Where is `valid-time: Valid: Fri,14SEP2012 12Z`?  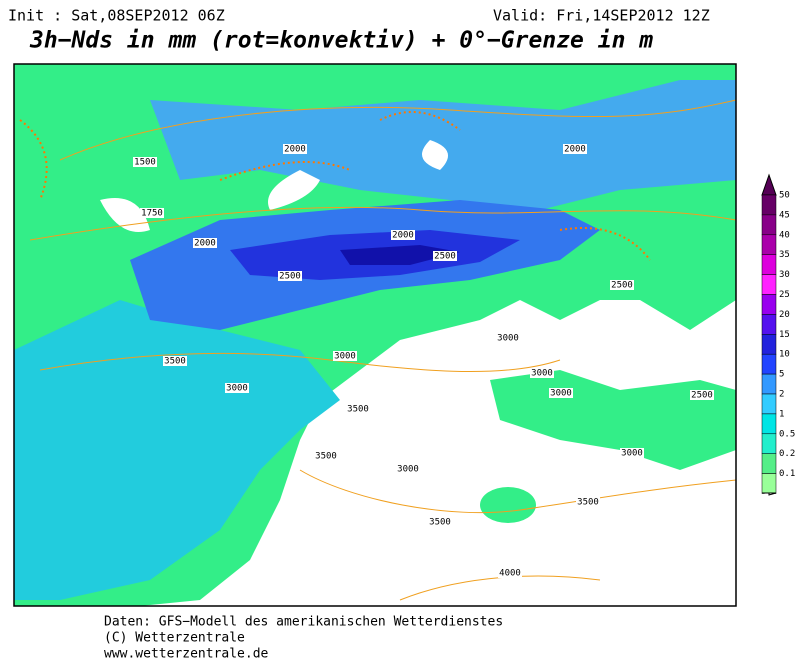
valid-time: Valid: Fri,14SEP2012 12Z is located at coordinates (601, 16).